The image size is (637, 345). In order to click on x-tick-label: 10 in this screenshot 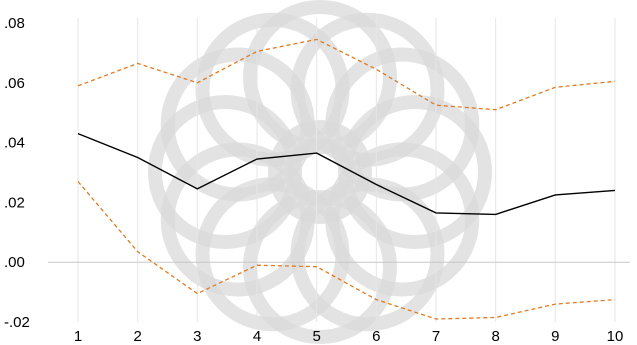, I will do `click(615, 336)`.